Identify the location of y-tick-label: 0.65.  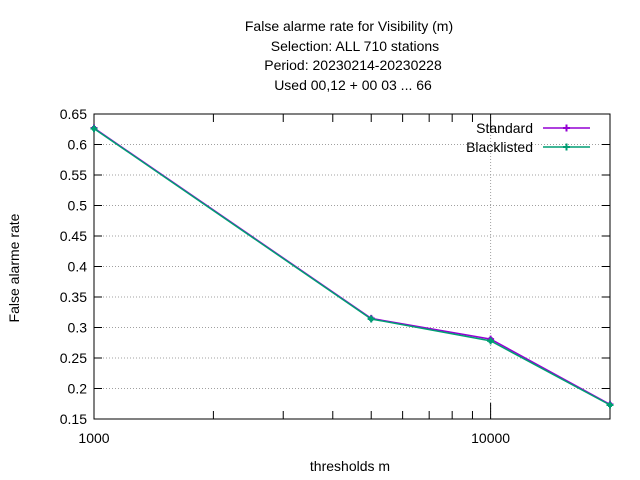
(73, 114).